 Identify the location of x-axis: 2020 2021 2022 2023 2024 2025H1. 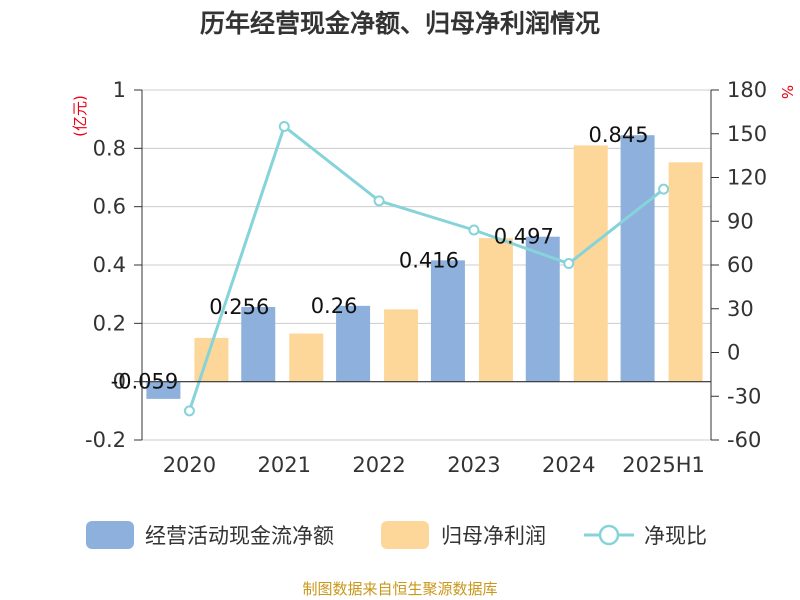
(426, 429).